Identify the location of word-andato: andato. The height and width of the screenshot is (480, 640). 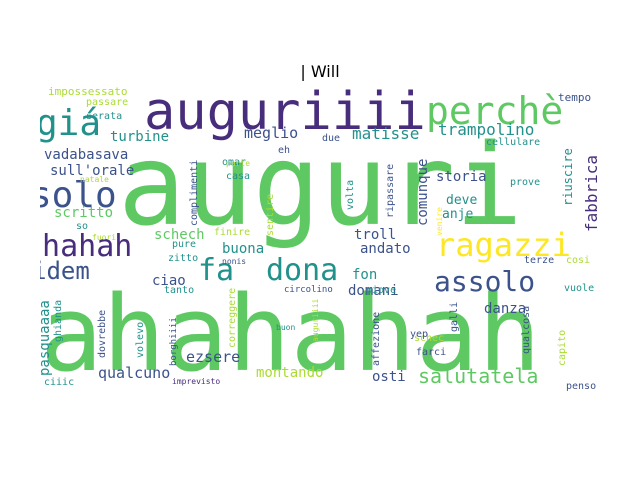
(385, 249).